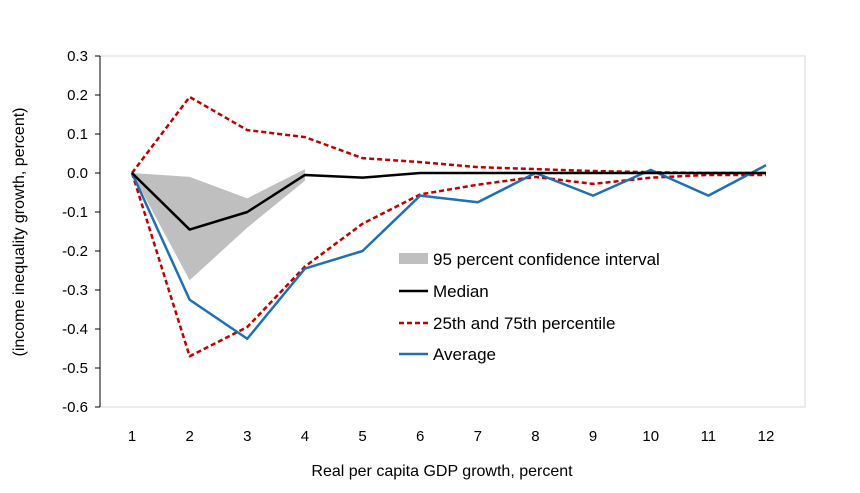  What do you see at coordinates (461, 291) in the screenshot?
I see `legend-label-median: Median` at bounding box center [461, 291].